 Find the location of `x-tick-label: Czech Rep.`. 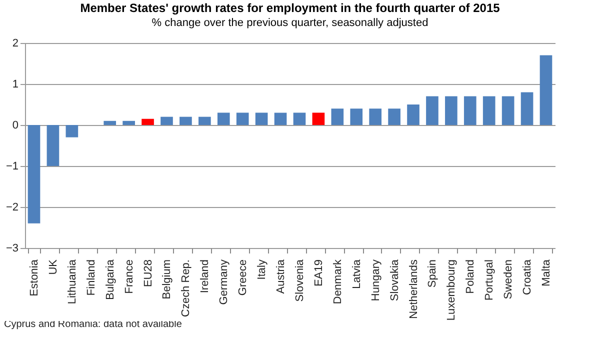

x-tick-label: Czech Rep. is located at coordinates (186, 288).